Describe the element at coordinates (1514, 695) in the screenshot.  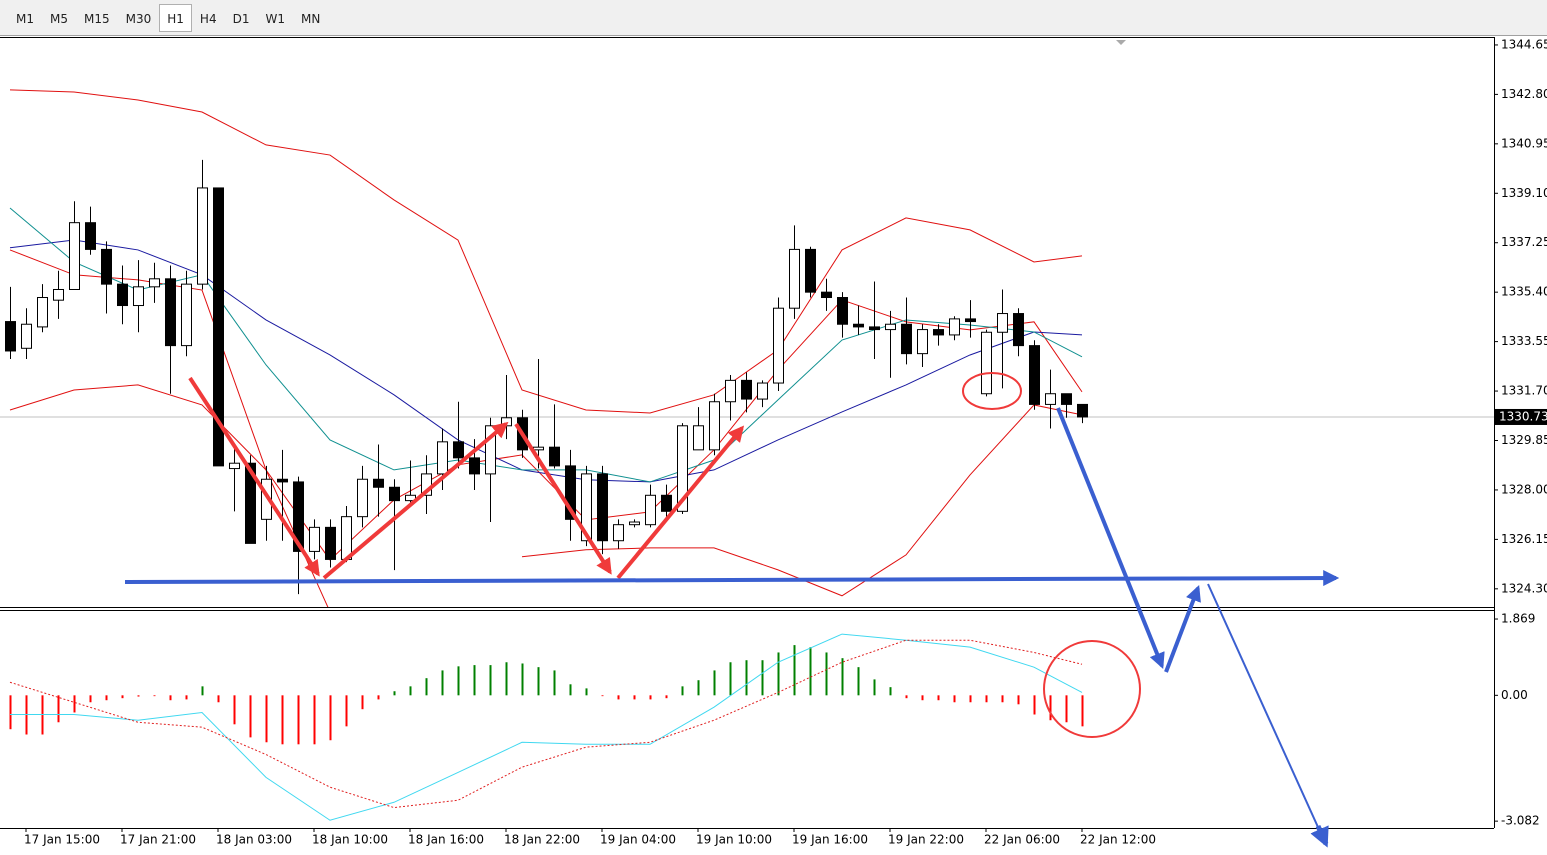
I see `y-tick-label: 0.00` at that location.